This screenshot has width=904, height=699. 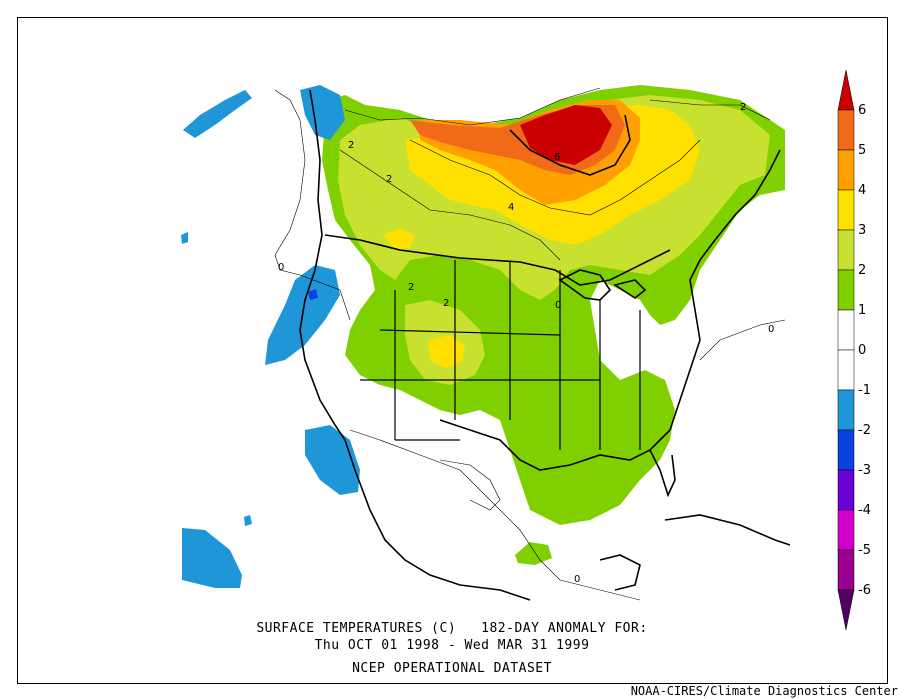 What do you see at coordinates (184, 238) in the screenshot?
I see `region-blue-speck1` at bounding box center [184, 238].